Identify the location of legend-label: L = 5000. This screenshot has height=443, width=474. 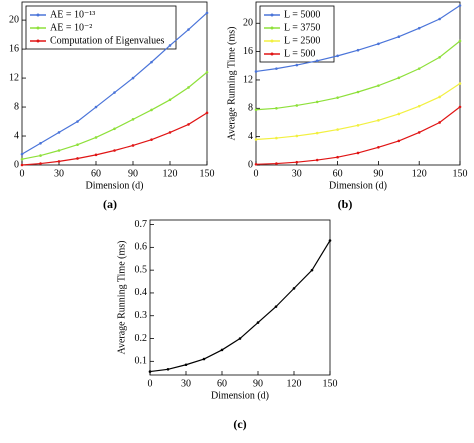
(302, 14).